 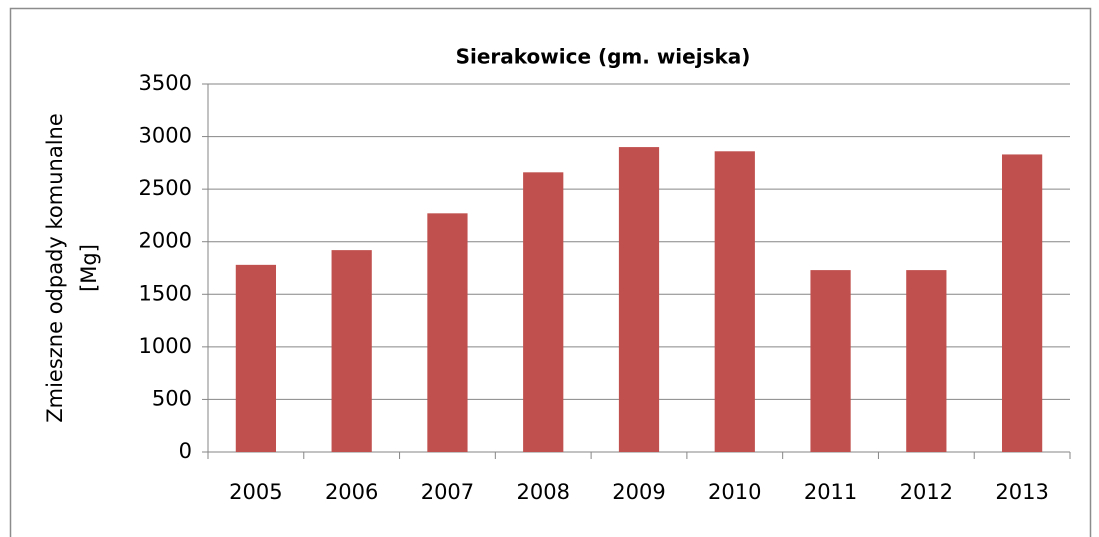 I want to click on x-tick-label: 2013, so click(x=1021, y=492).